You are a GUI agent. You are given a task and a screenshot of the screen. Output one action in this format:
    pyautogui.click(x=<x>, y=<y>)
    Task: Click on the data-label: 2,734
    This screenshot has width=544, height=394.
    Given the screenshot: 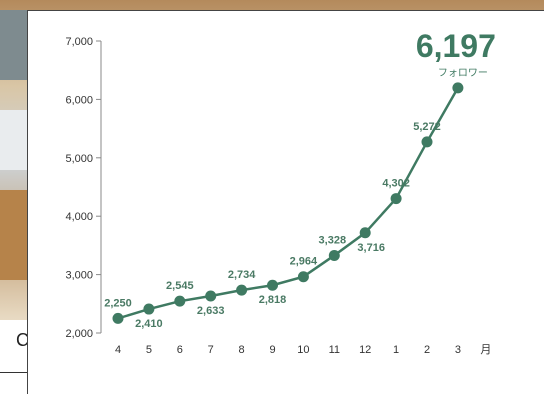 What is the action you would take?
    pyautogui.click(x=242, y=275)
    